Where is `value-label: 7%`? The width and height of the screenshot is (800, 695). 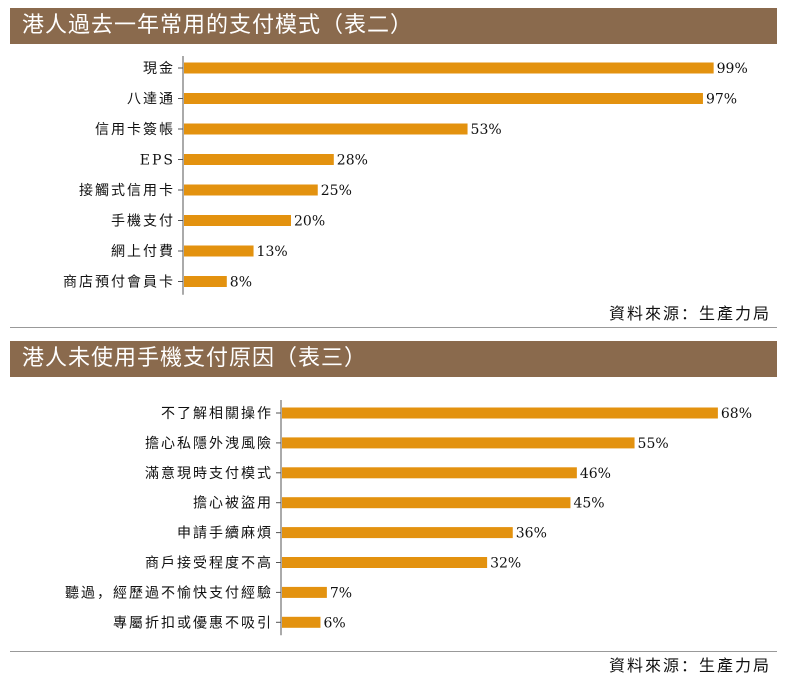
value-label: 7% is located at coordinates (341, 593).